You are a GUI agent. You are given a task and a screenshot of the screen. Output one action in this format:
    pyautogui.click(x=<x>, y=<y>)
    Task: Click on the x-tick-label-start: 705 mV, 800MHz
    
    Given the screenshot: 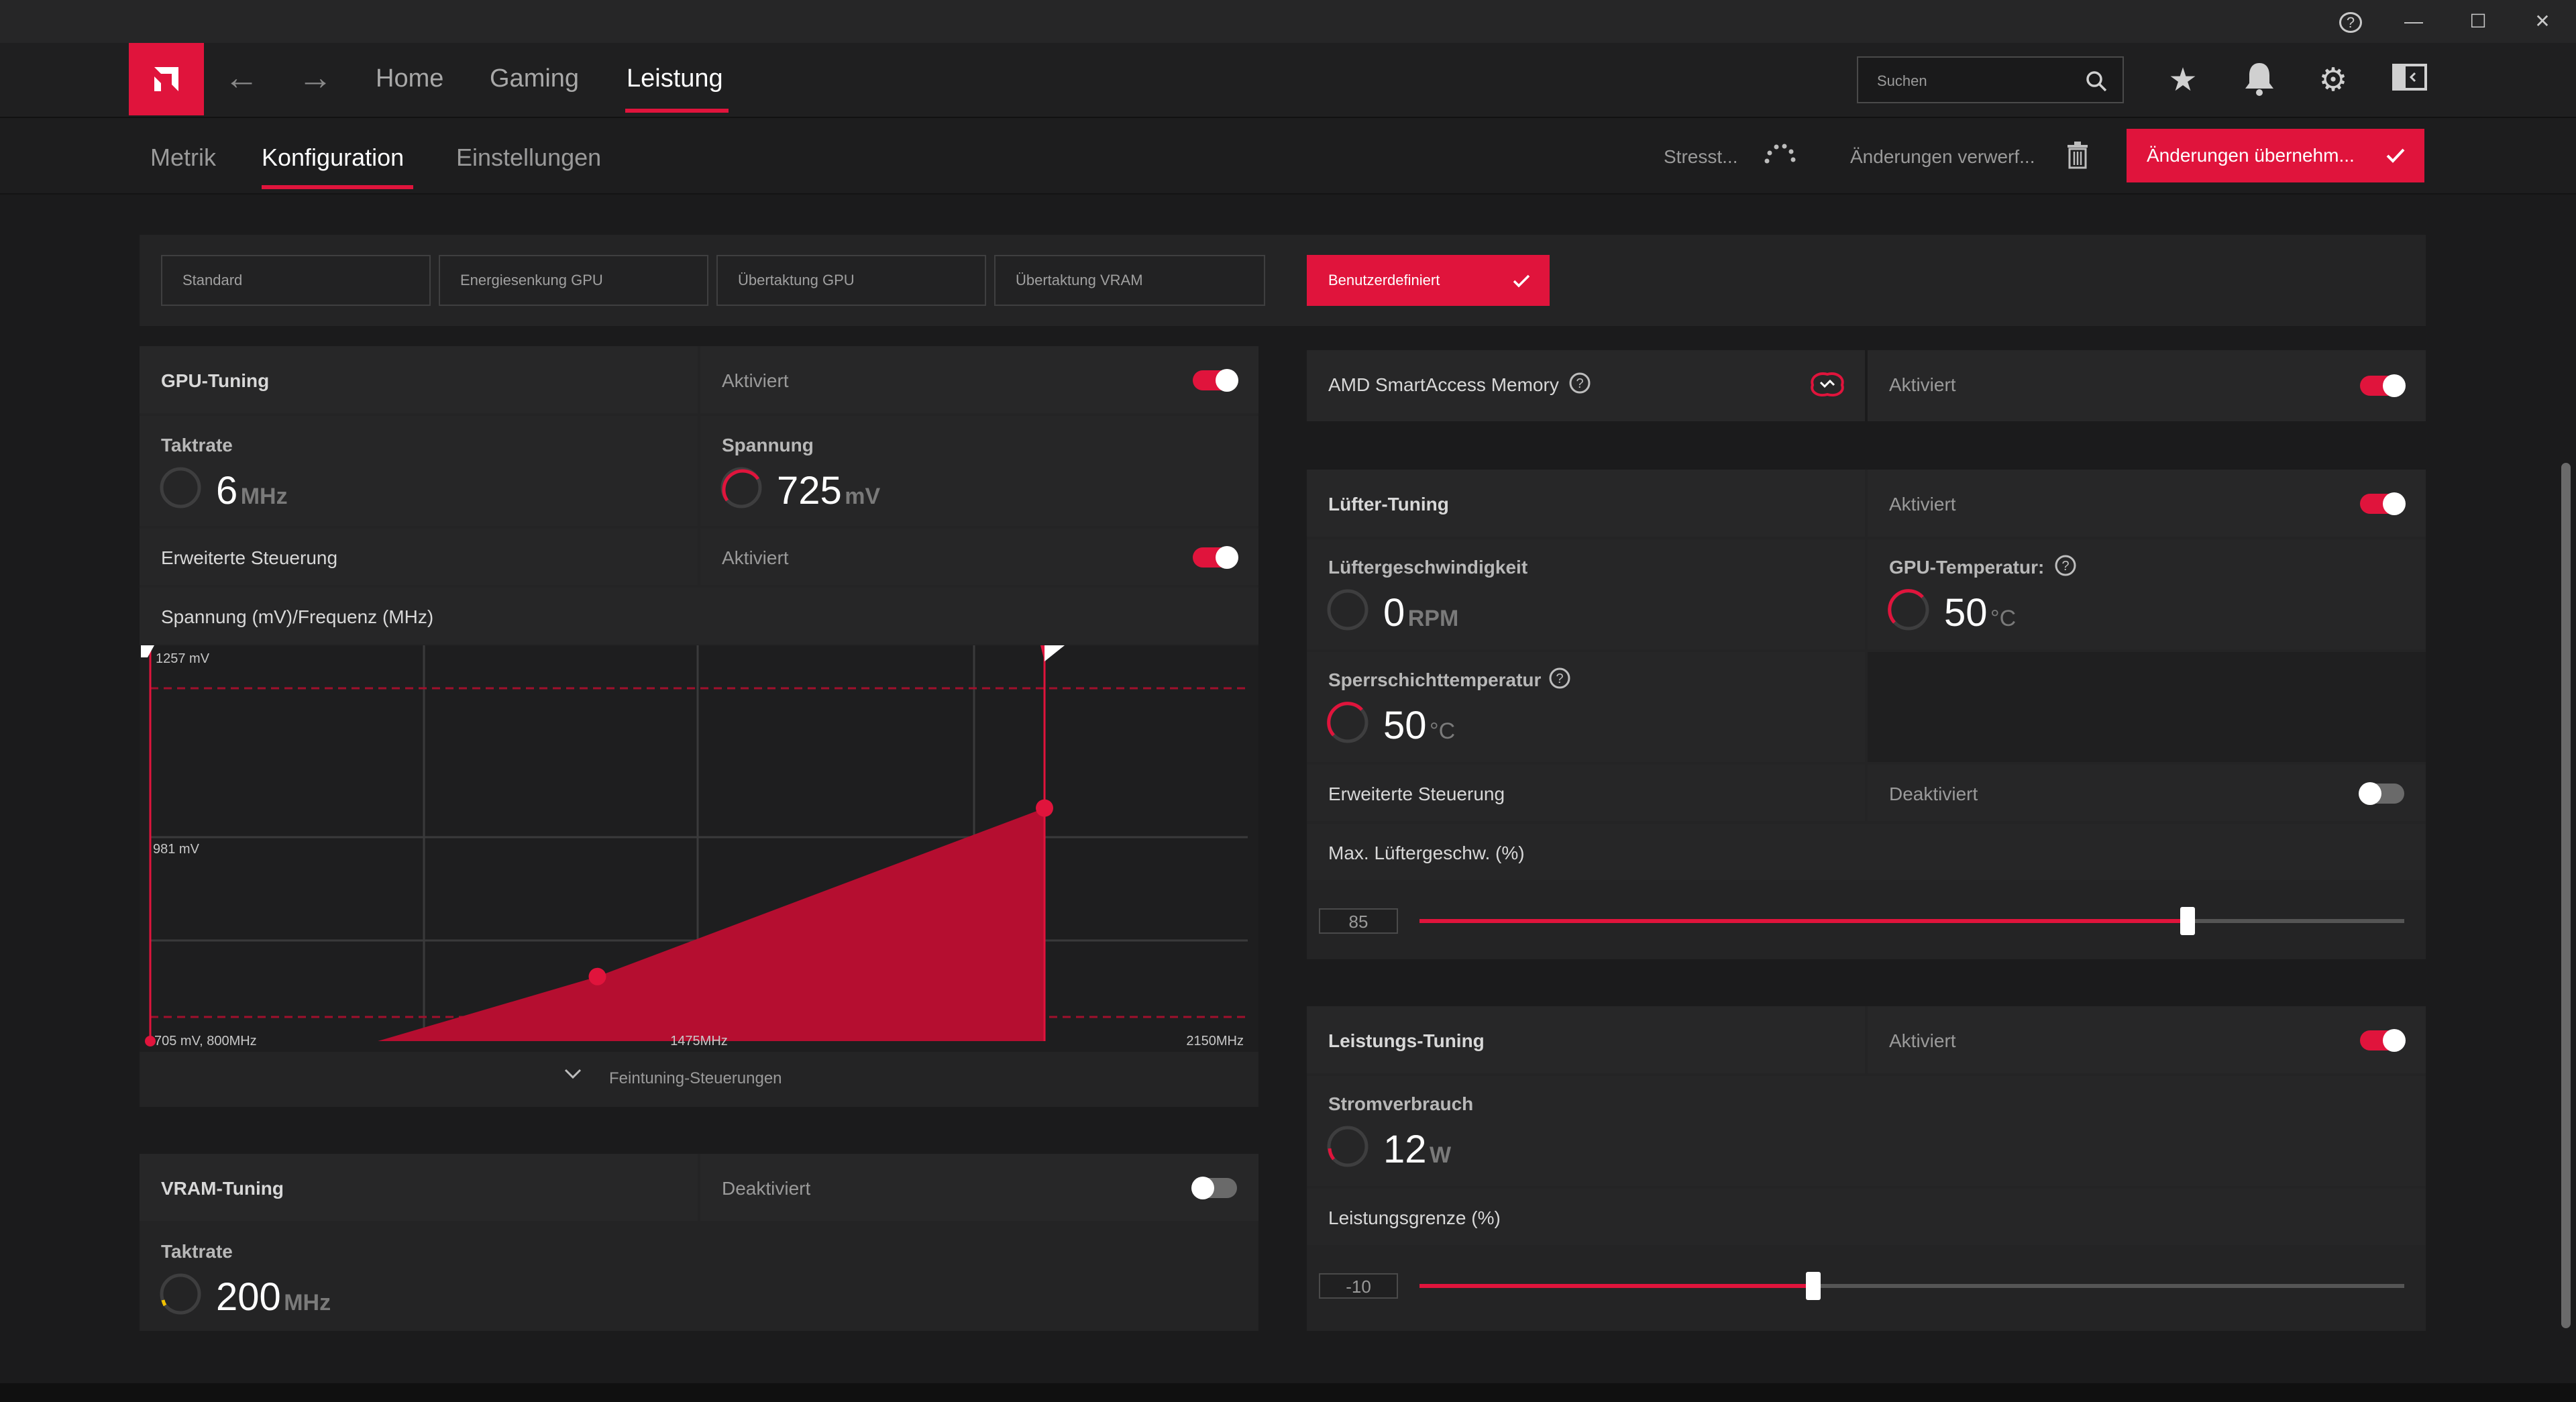 What is the action you would take?
    pyautogui.click(x=205, y=1041)
    